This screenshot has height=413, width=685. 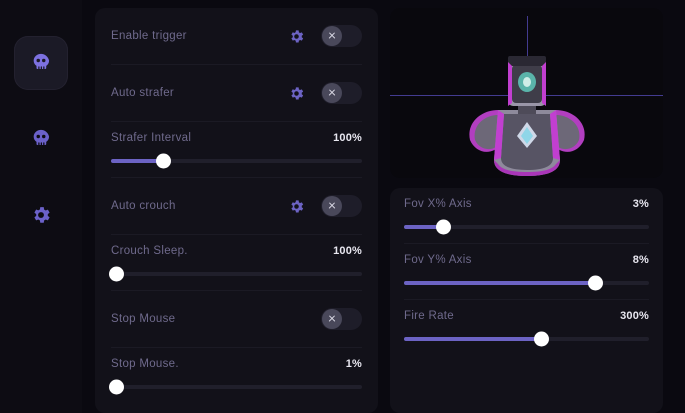 What do you see at coordinates (438, 204) in the screenshot?
I see `slider-label: Fov X% Axis` at bounding box center [438, 204].